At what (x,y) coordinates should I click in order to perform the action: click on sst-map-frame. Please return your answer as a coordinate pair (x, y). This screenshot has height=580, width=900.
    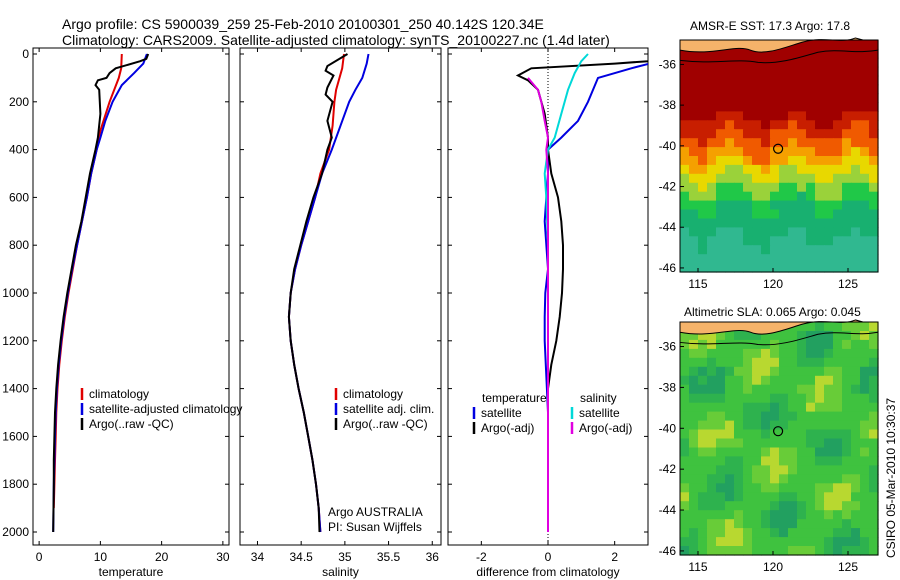
    Looking at the image, I should click on (779, 156).